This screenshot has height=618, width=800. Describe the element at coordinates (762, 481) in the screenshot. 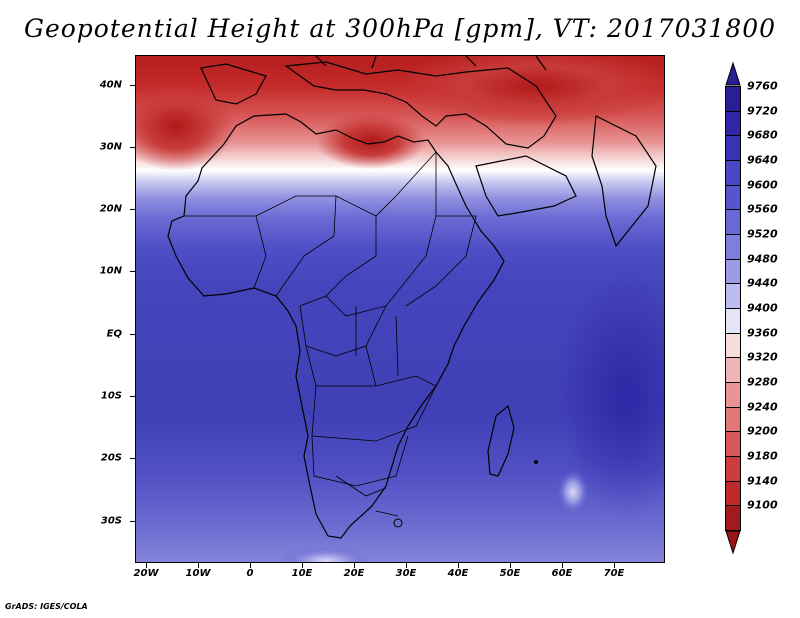

I see `colorbar-label: 9140` at that location.